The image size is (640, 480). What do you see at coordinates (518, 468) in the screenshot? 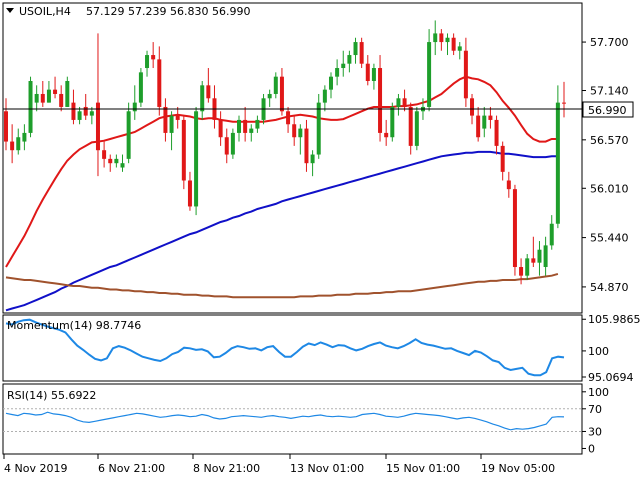
I see `time-tick-label: 19 Nov 05:00` at bounding box center [518, 468].